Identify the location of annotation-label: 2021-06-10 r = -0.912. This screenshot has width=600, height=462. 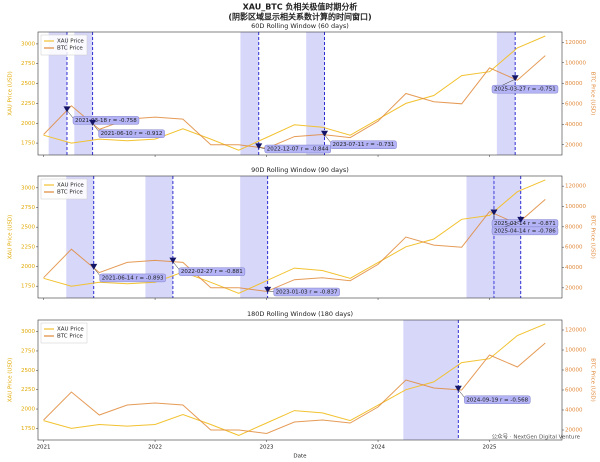
(132, 134).